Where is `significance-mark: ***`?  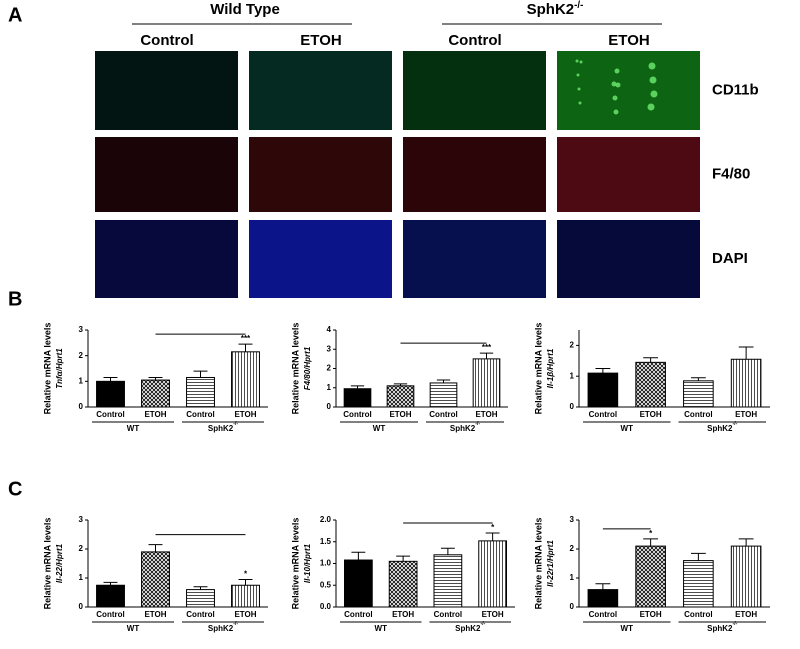
significance-mark: *** is located at coordinates (487, 347).